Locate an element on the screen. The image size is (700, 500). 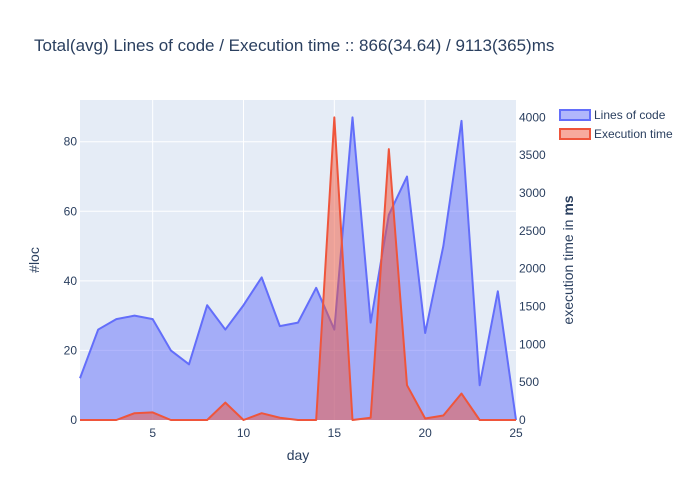
y-left-tick-label: 20 is located at coordinates (71, 350).